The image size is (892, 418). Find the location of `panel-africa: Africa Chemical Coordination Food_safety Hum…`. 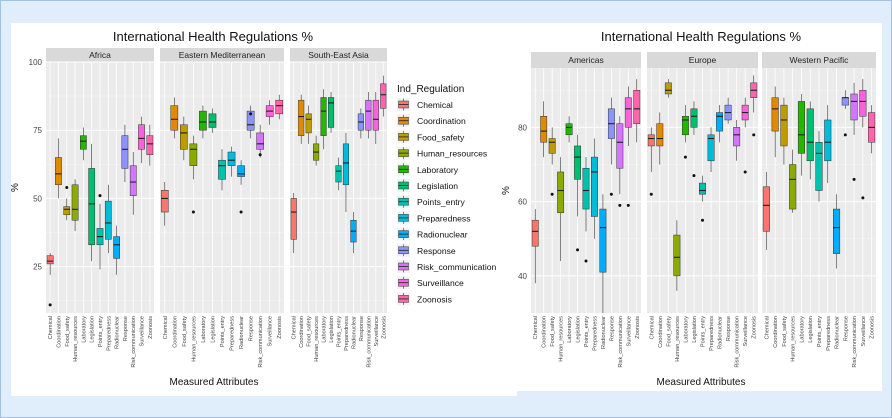

panel-africa: Africa Chemical Coordination Food_safety Hum… is located at coordinates (100, 208).